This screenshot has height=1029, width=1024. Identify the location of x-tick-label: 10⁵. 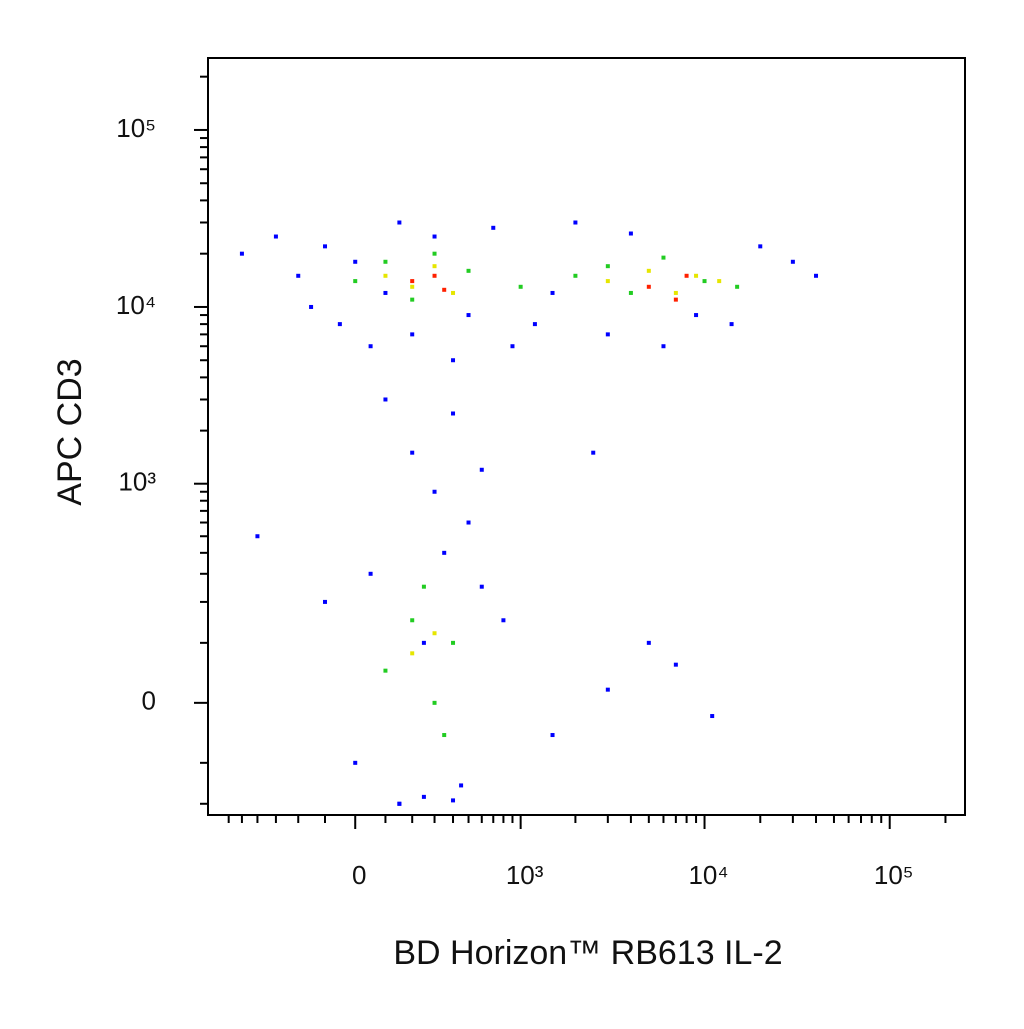
(894, 875).